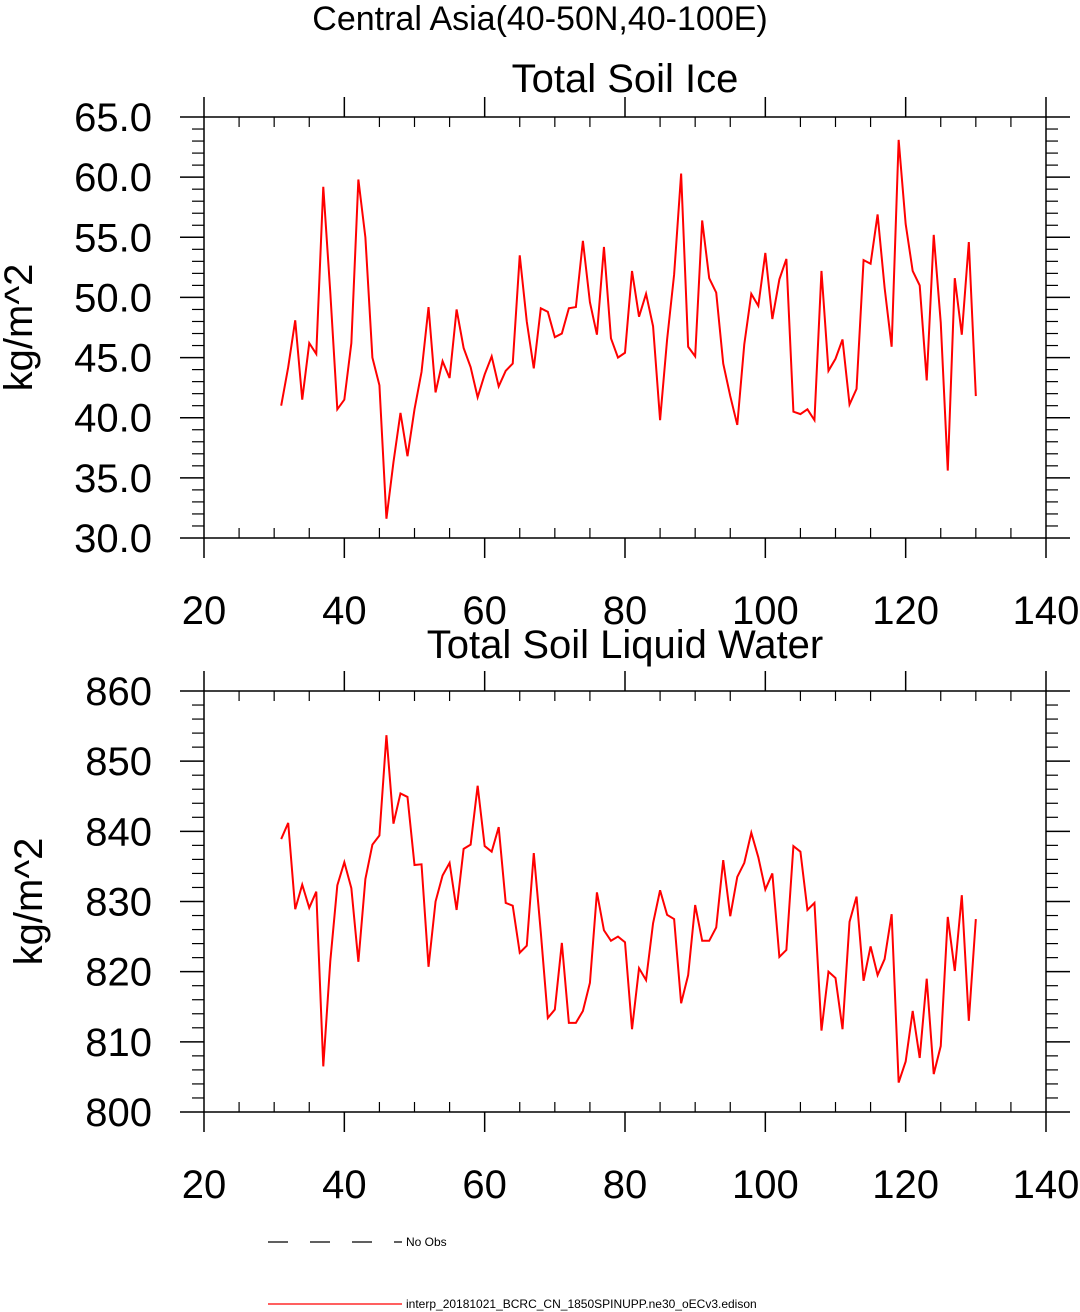  I want to click on y-tick-label: 35.0, so click(113, 479).